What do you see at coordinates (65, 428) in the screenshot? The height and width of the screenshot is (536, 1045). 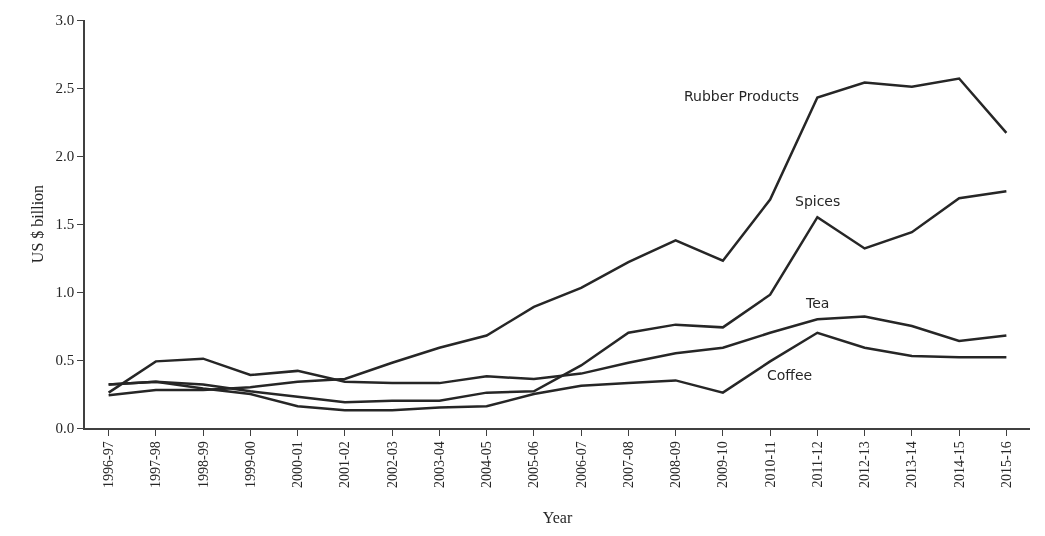 I see `y-tick-label: 0.0` at bounding box center [65, 428].